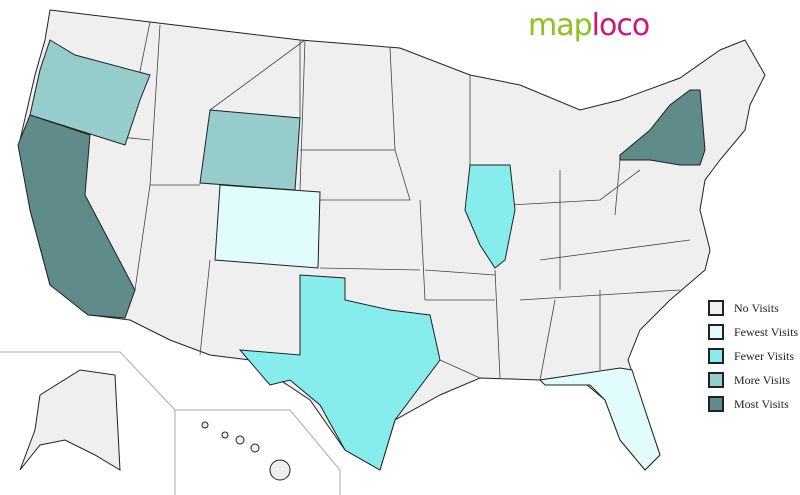 Image resolution: width=800 pixels, height=495 pixels. Describe the element at coordinates (762, 379) in the screenshot. I see `legend-label: More Visits` at that location.